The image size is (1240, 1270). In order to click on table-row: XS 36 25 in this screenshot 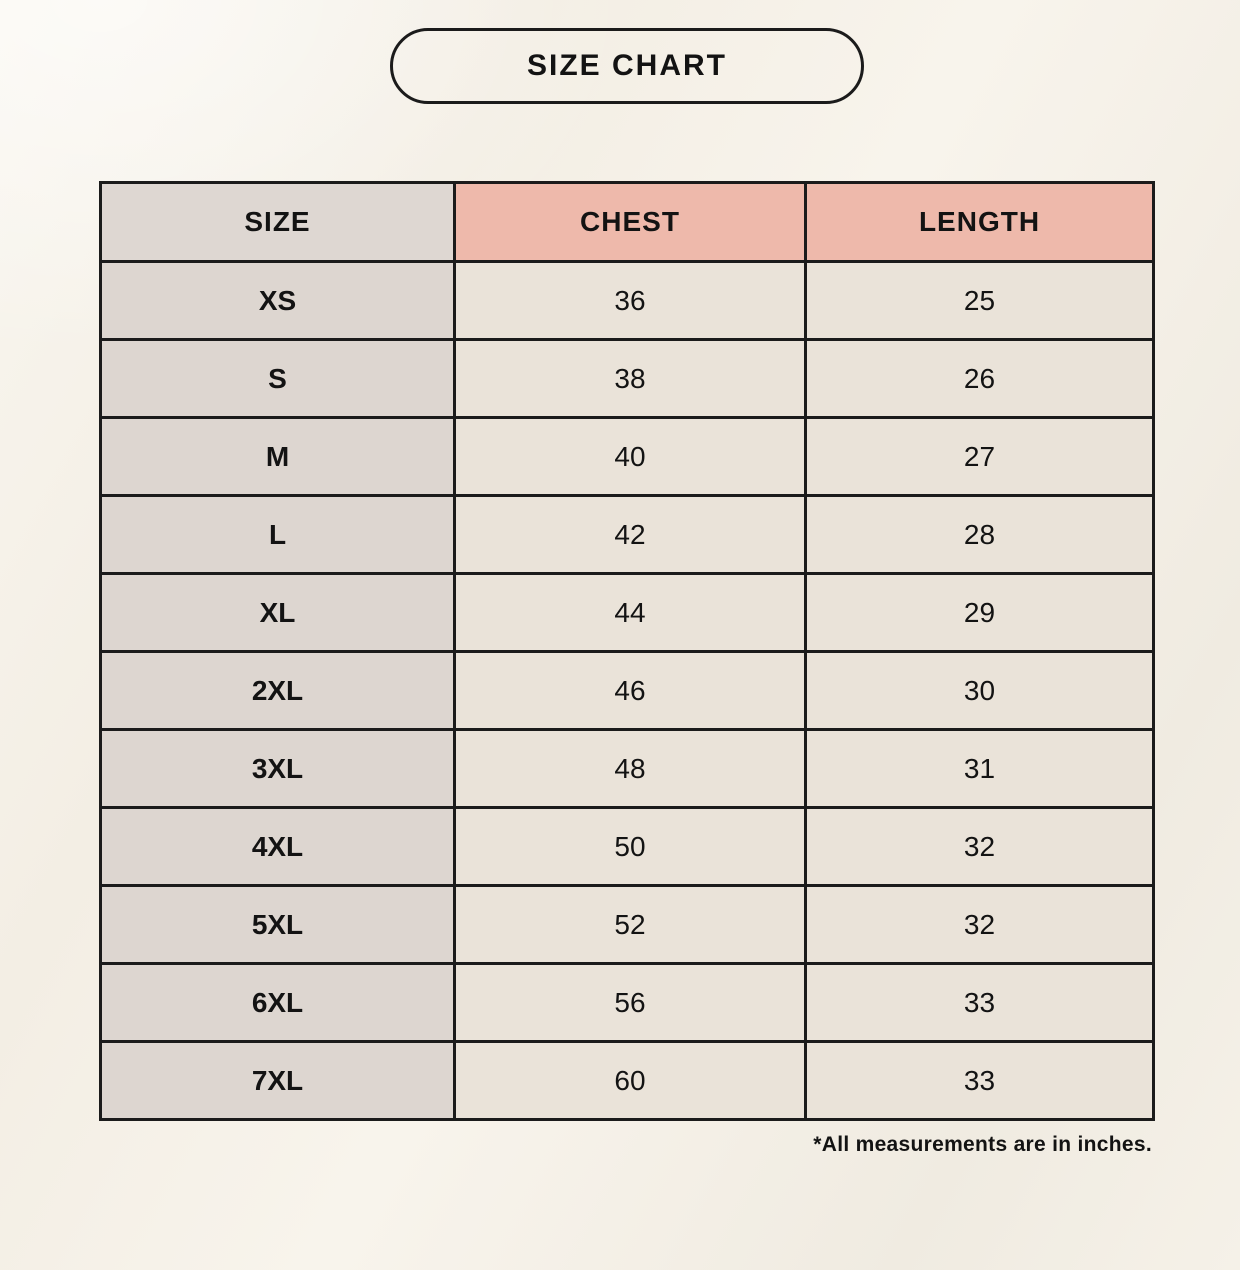, I will do `click(627, 300)`.